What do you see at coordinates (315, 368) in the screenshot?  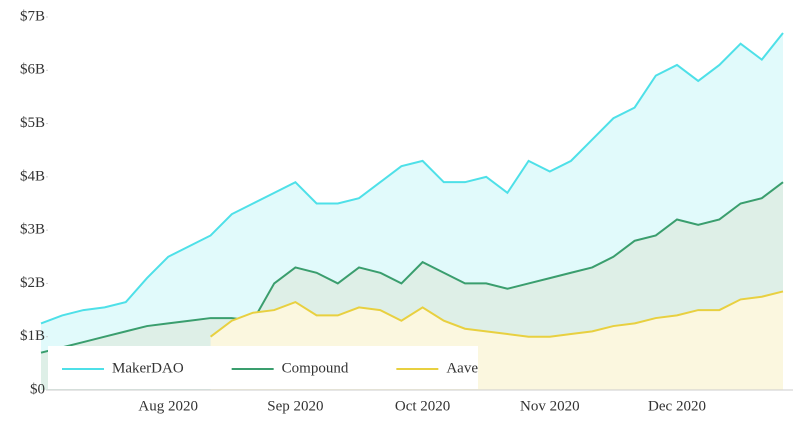 I see `legend-label: Compound` at bounding box center [315, 368].